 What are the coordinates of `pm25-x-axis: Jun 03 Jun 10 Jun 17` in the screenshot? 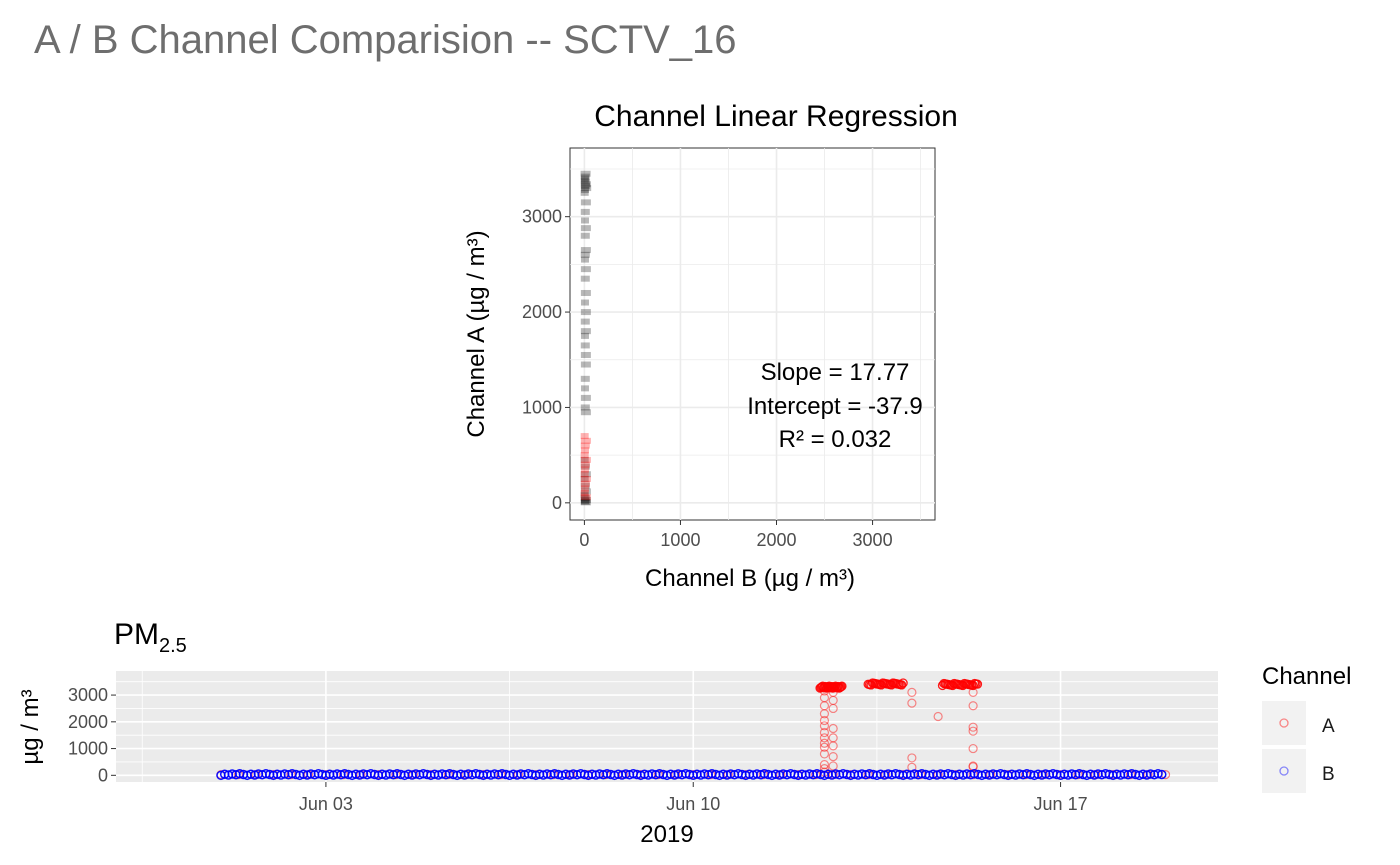 It's located at (693, 798).